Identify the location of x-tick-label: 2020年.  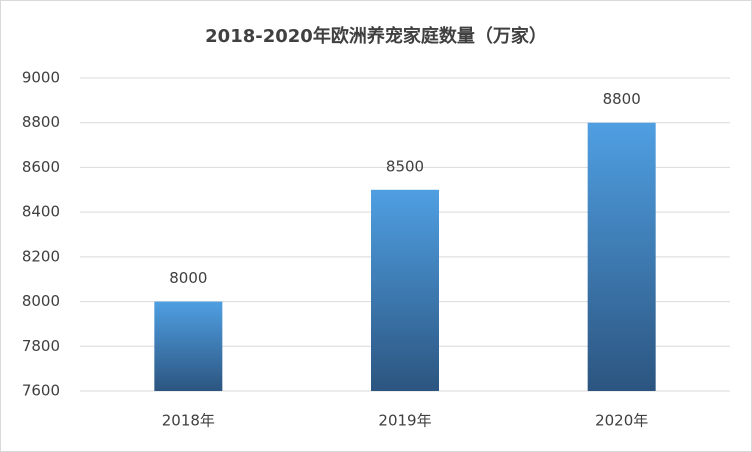
(621, 421).